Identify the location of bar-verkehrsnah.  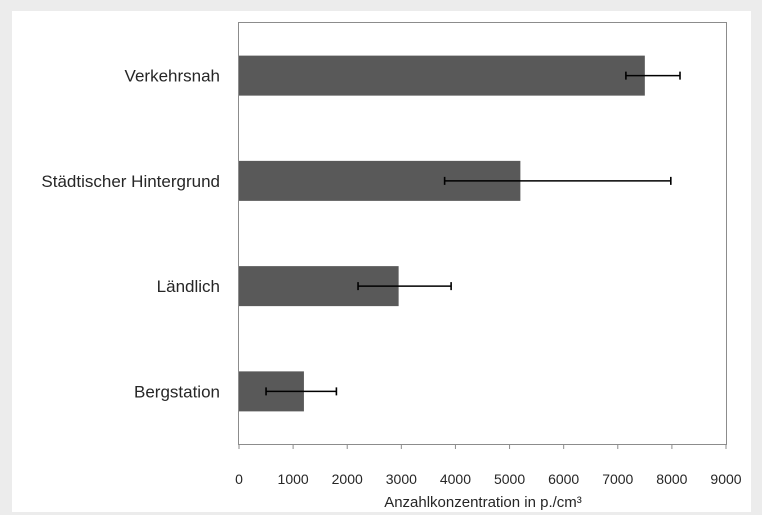
(442, 75).